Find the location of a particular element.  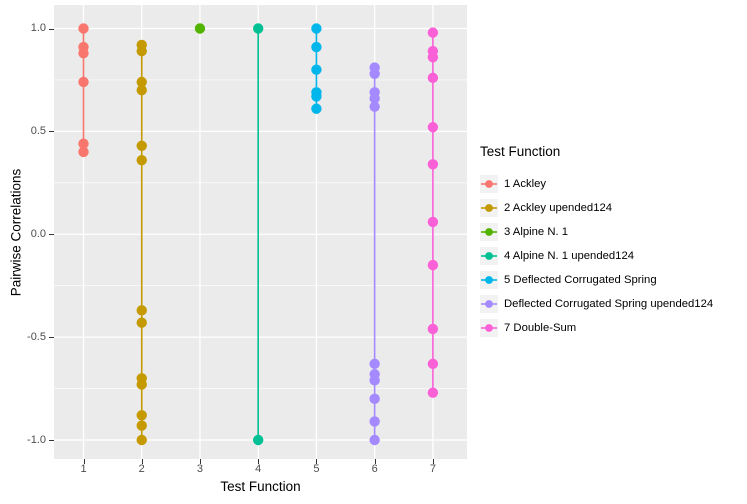

legend-item: 1 Ackley is located at coordinates (596, 184).